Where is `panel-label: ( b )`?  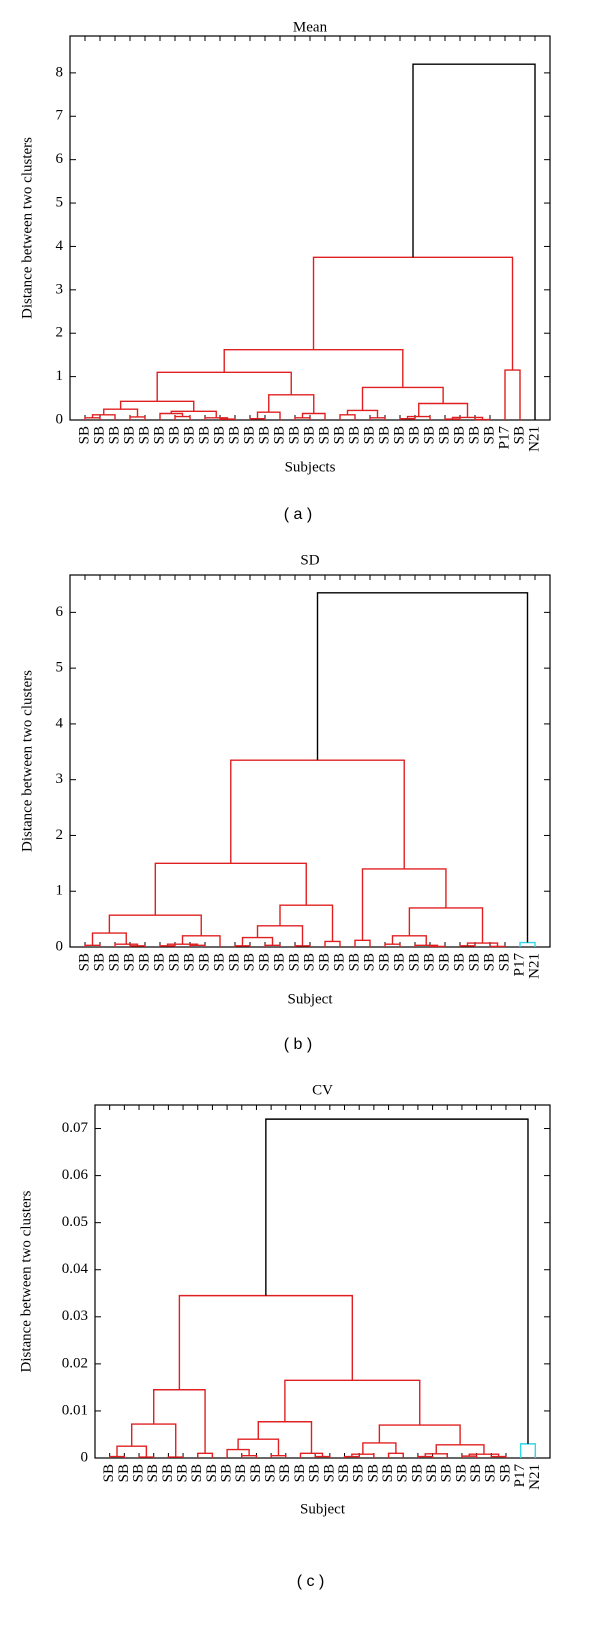
panel-label: ( b ) is located at coordinates (298, 1044).